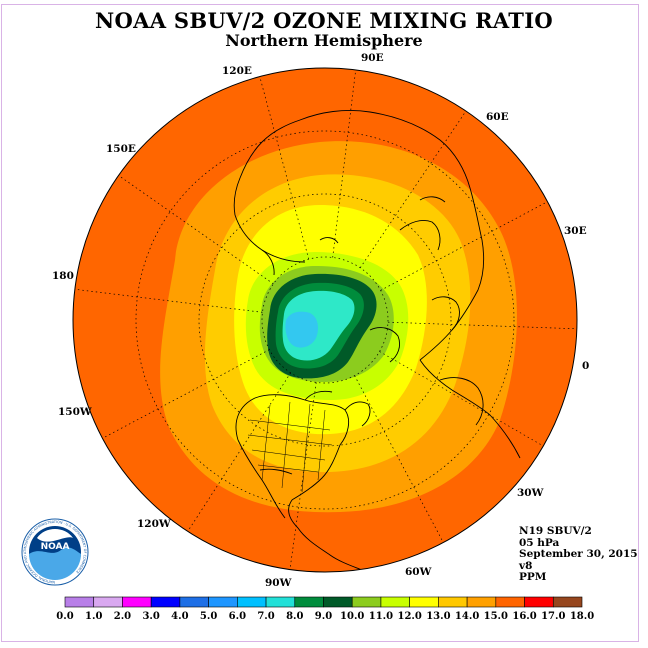  I want to click on colorbar-tick-label: 18.0, so click(582, 616).